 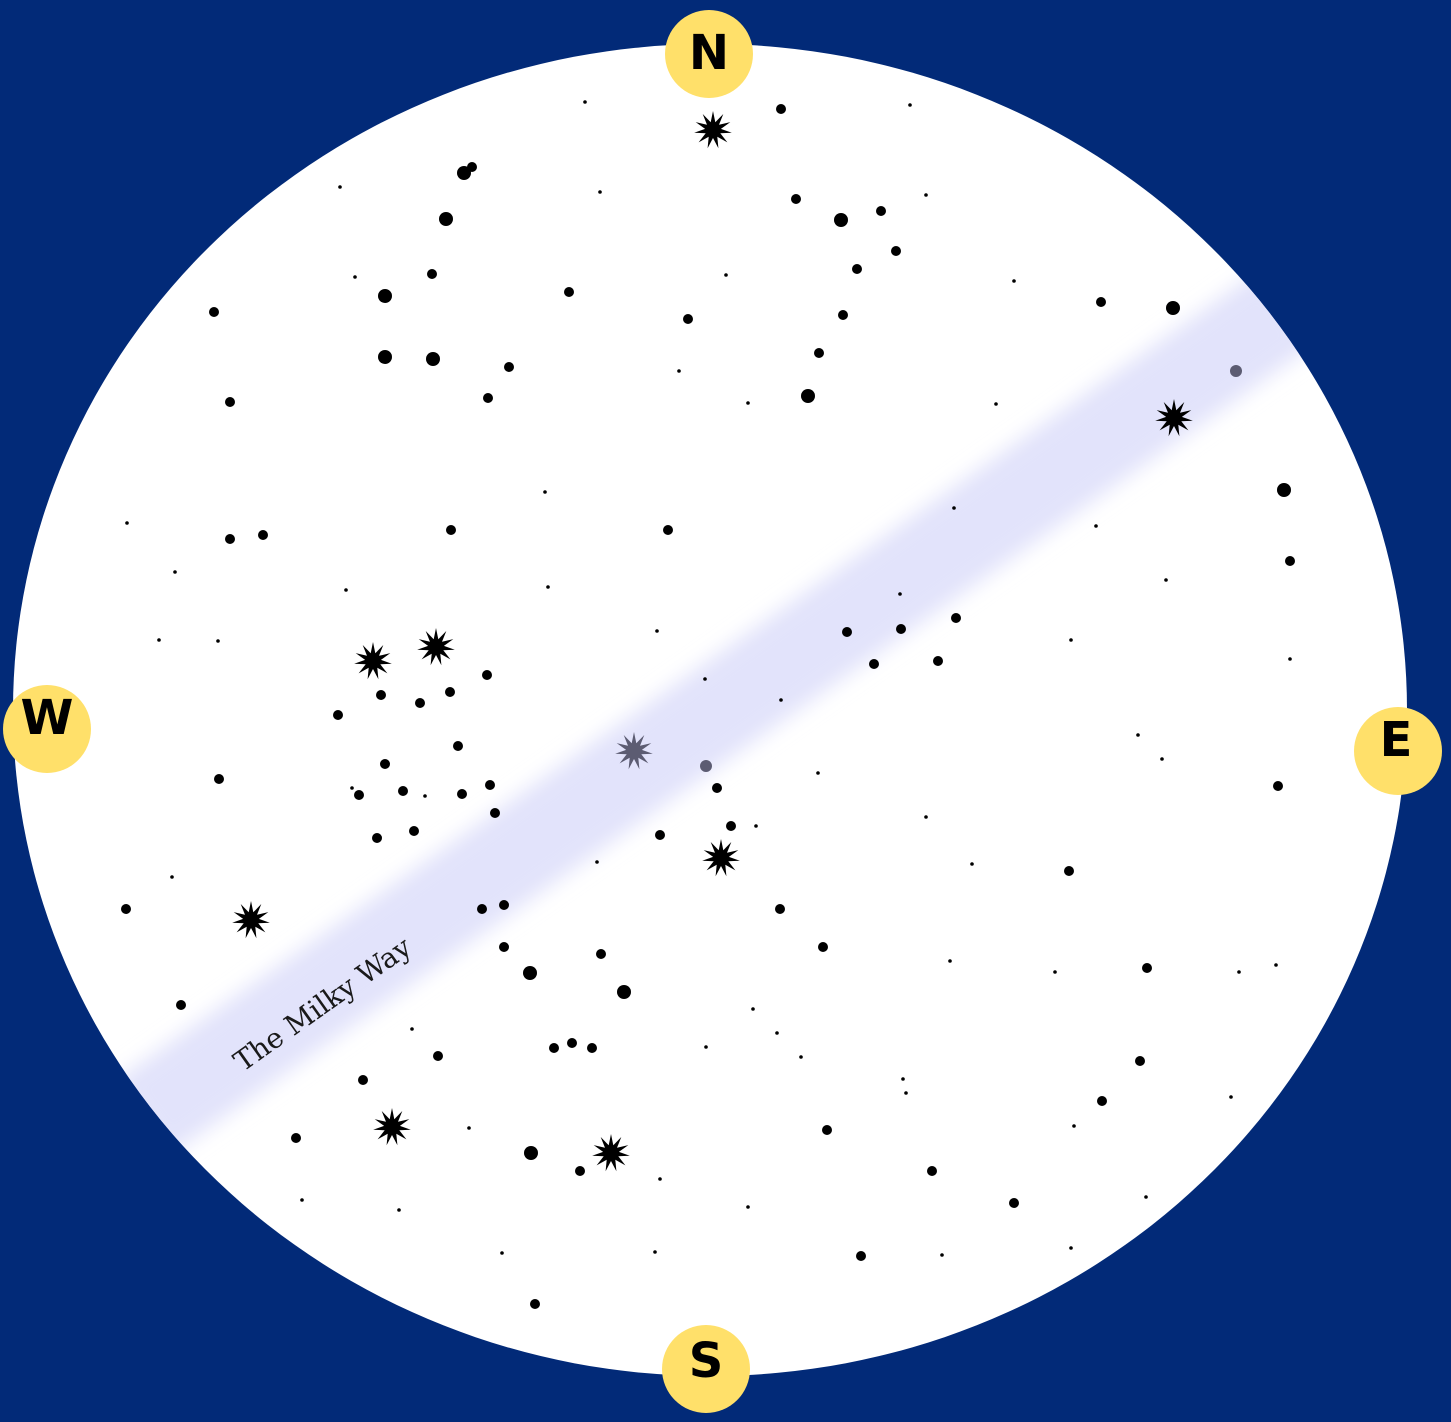 I want to click on compass-north: N, so click(x=709, y=54).